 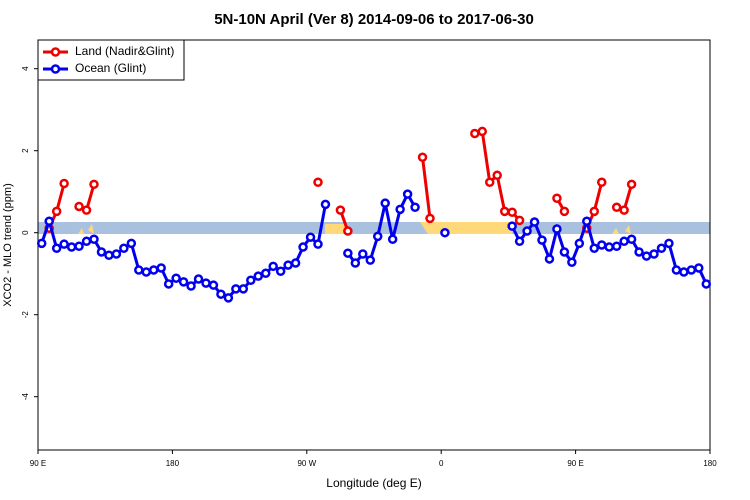 What do you see at coordinates (124, 51) in the screenshot?
I see `legend-label: Land (Nadir&Glint)` at bounding box center [124, 51].